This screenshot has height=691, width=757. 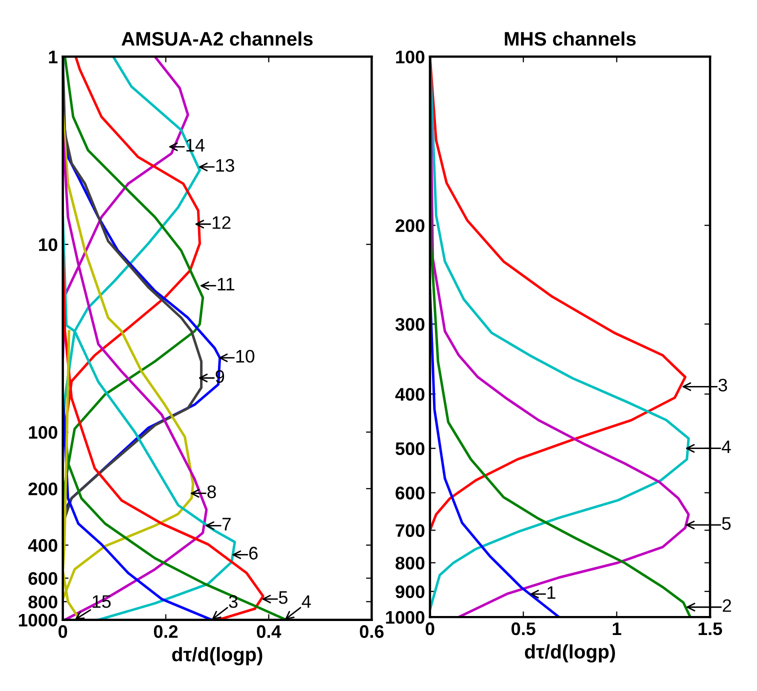 What do you see at coordinates (710, 629) in the screenshot?
I see `x-tick-label: 1.5` at bounding box center [710, 629].